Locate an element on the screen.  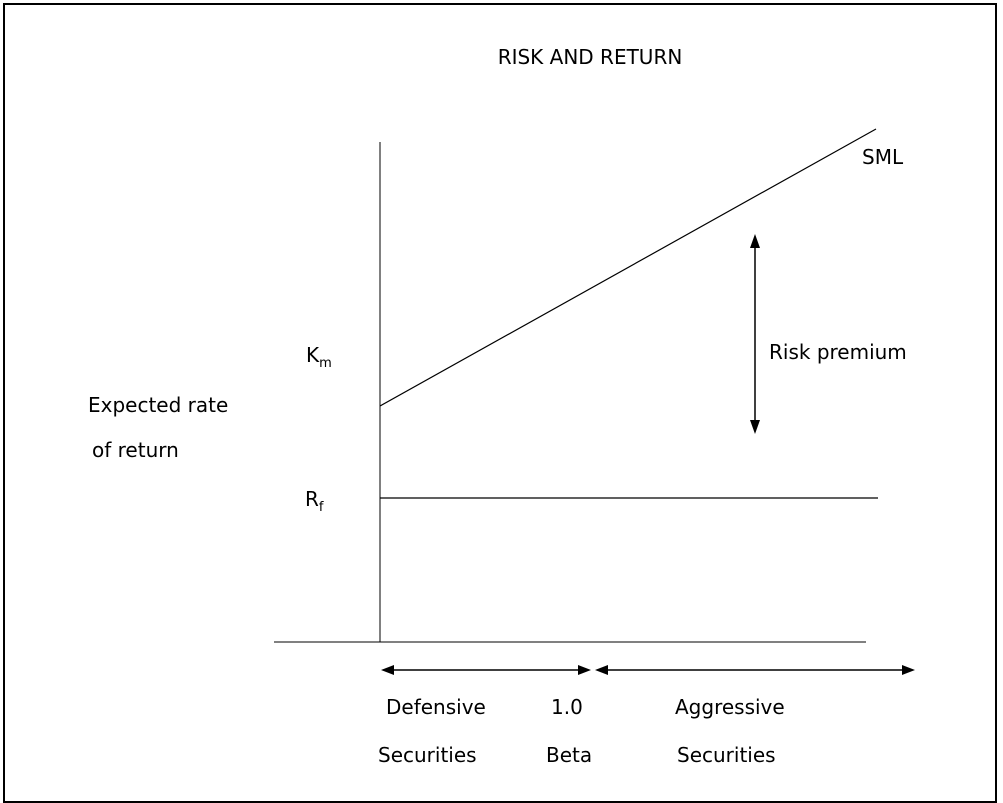
risk-premium-label: Risk premium is located at coordinates (838, 352).